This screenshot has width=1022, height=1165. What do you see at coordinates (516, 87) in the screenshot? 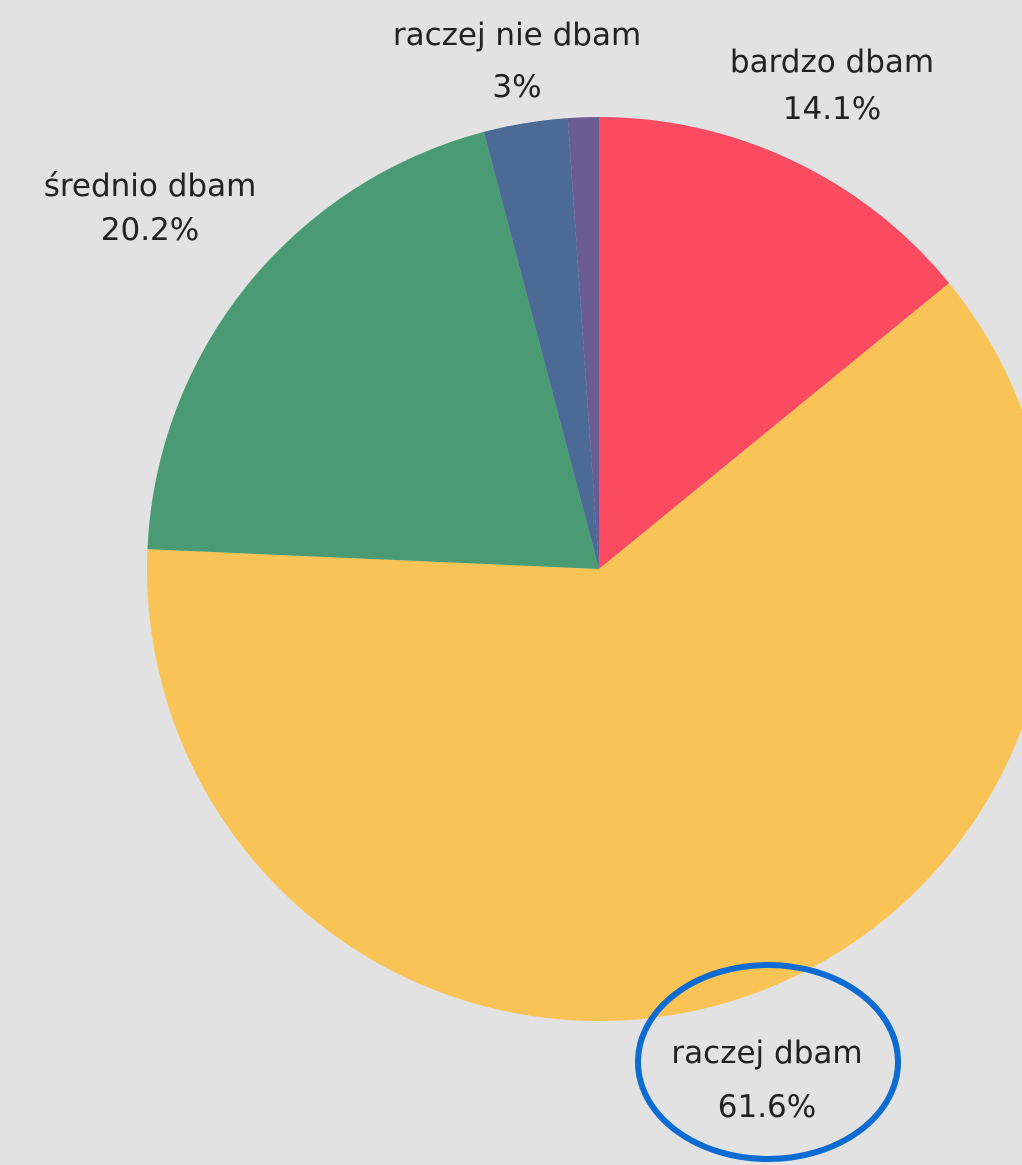
I see `label-raczej-nie-dbam-value: 3%` at bounding box center [516, 87].